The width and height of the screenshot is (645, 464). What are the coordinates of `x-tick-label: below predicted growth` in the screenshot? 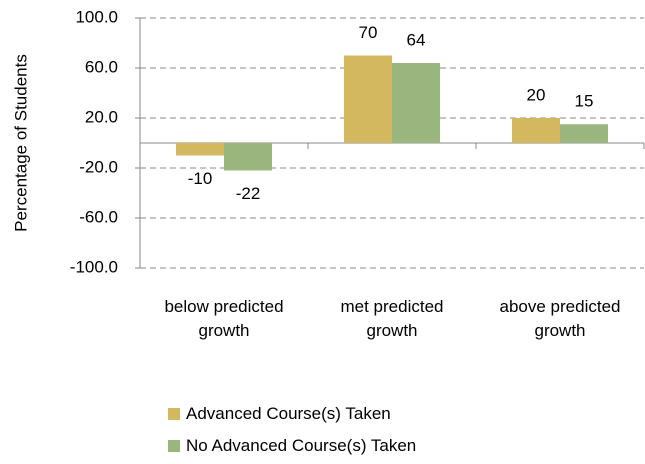 It's located at (224, 318).